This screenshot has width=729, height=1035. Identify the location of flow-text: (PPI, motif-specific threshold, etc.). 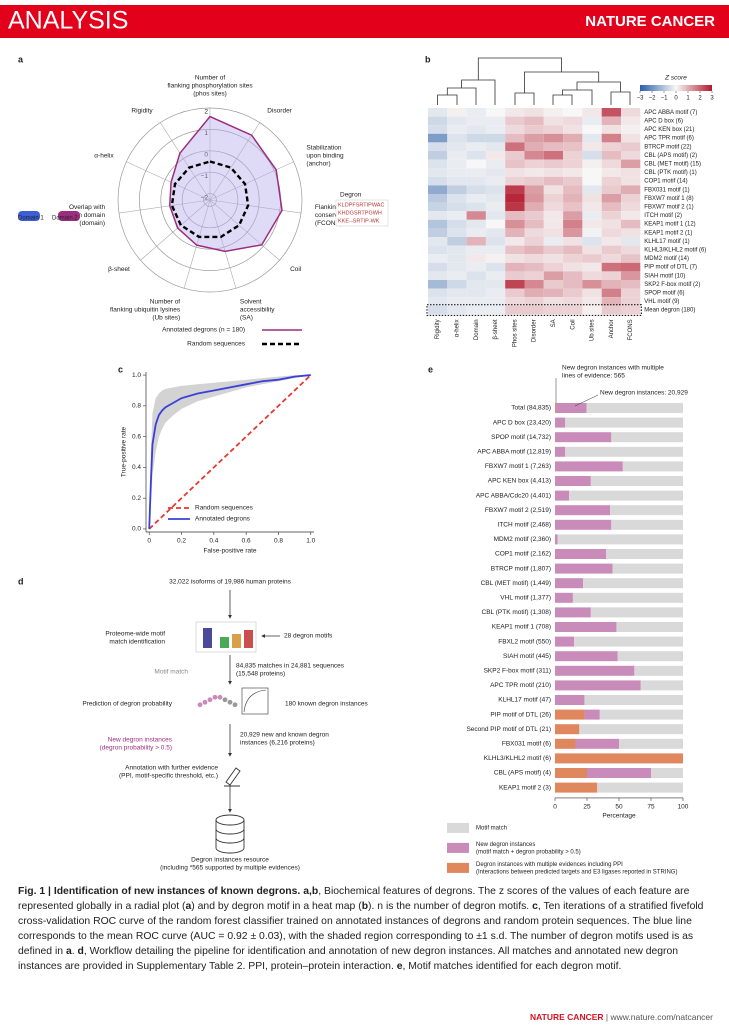
(168, 776).